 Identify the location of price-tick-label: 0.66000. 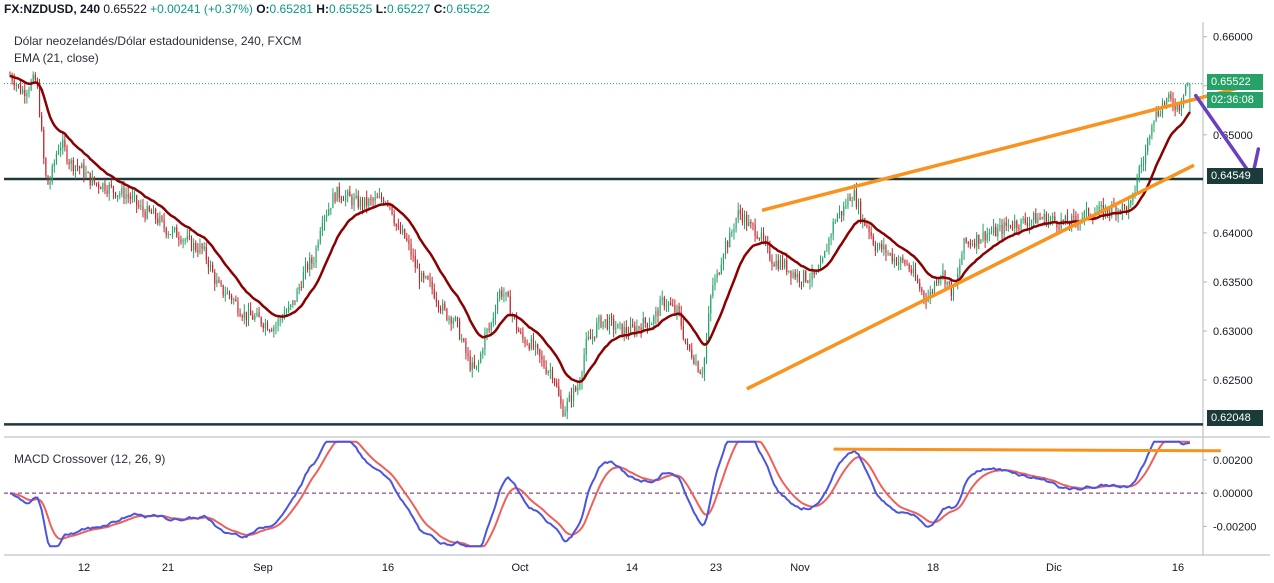
(1233, 38).